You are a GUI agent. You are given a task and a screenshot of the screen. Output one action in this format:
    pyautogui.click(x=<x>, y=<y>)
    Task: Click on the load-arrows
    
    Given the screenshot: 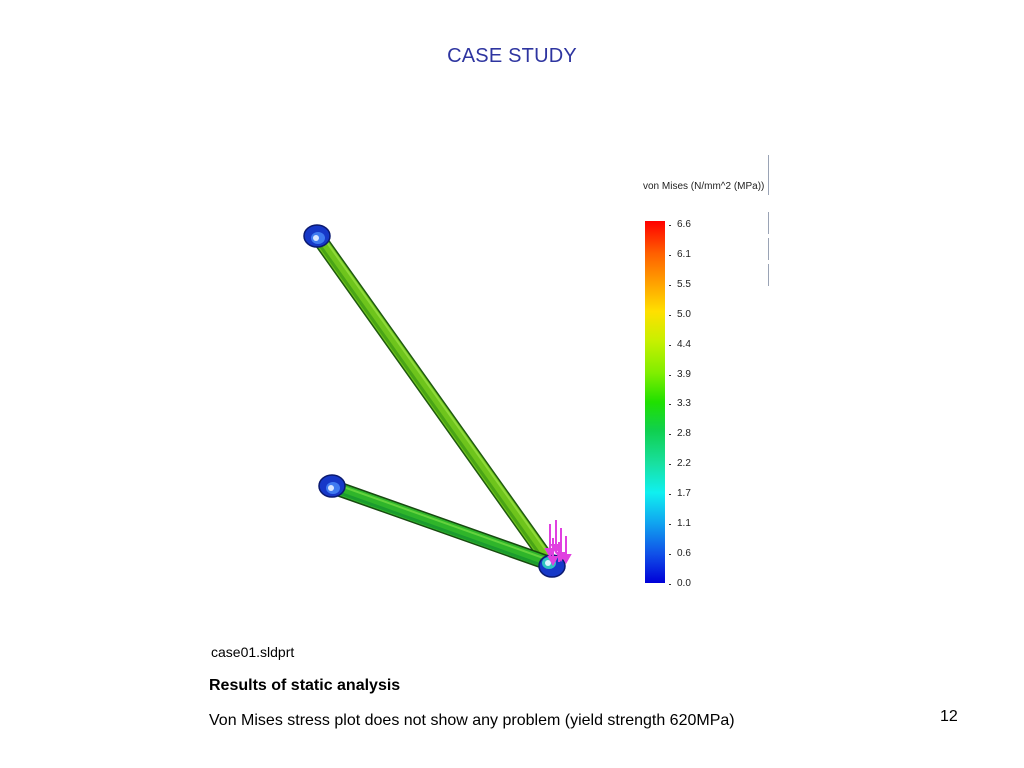 What is the action you would take?
    pyautogui.click(x=558, y=543)
    